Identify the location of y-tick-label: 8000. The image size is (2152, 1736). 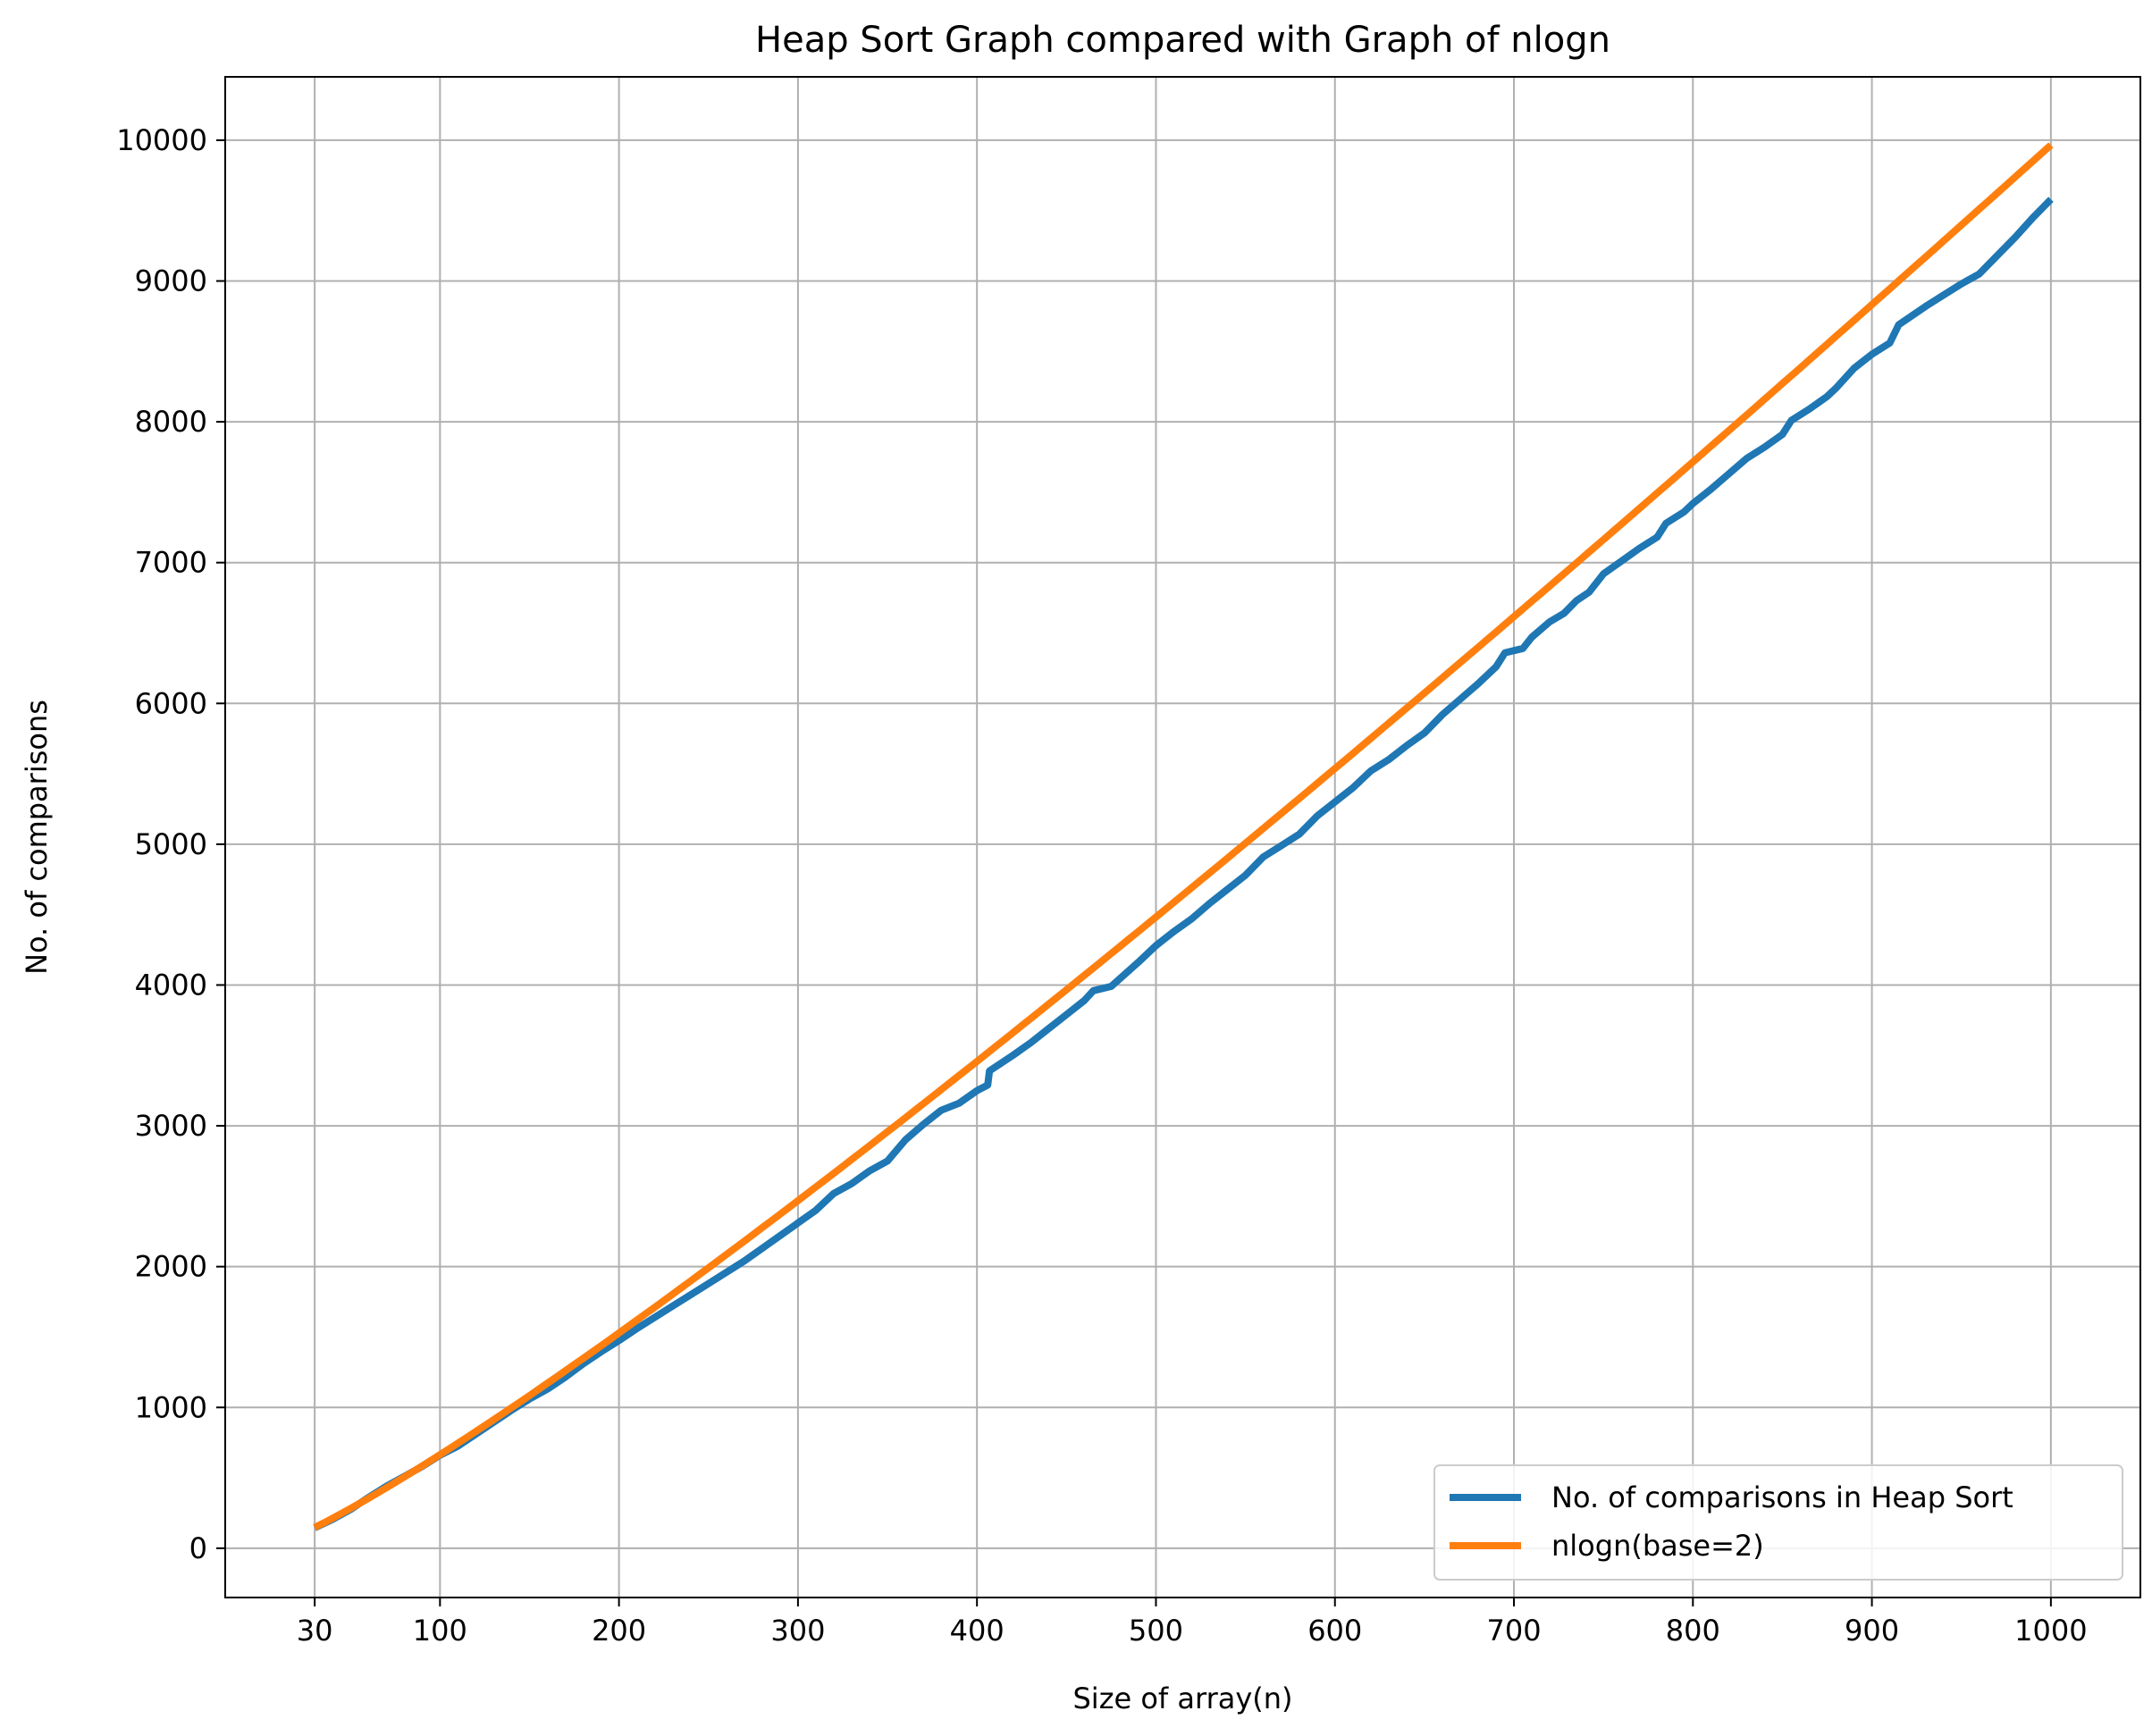
(171, 422).